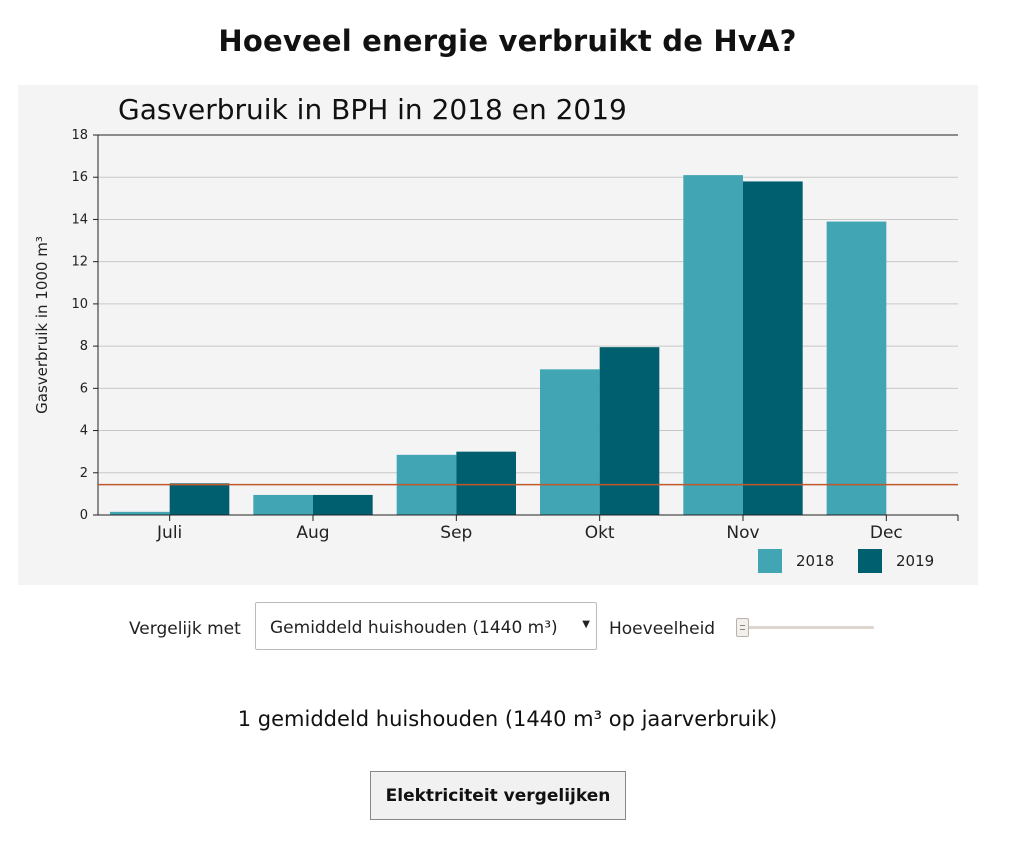 This screenshot has height=864, width=1015. I want to click on x-tick-label: Juli, so click(169, 533).